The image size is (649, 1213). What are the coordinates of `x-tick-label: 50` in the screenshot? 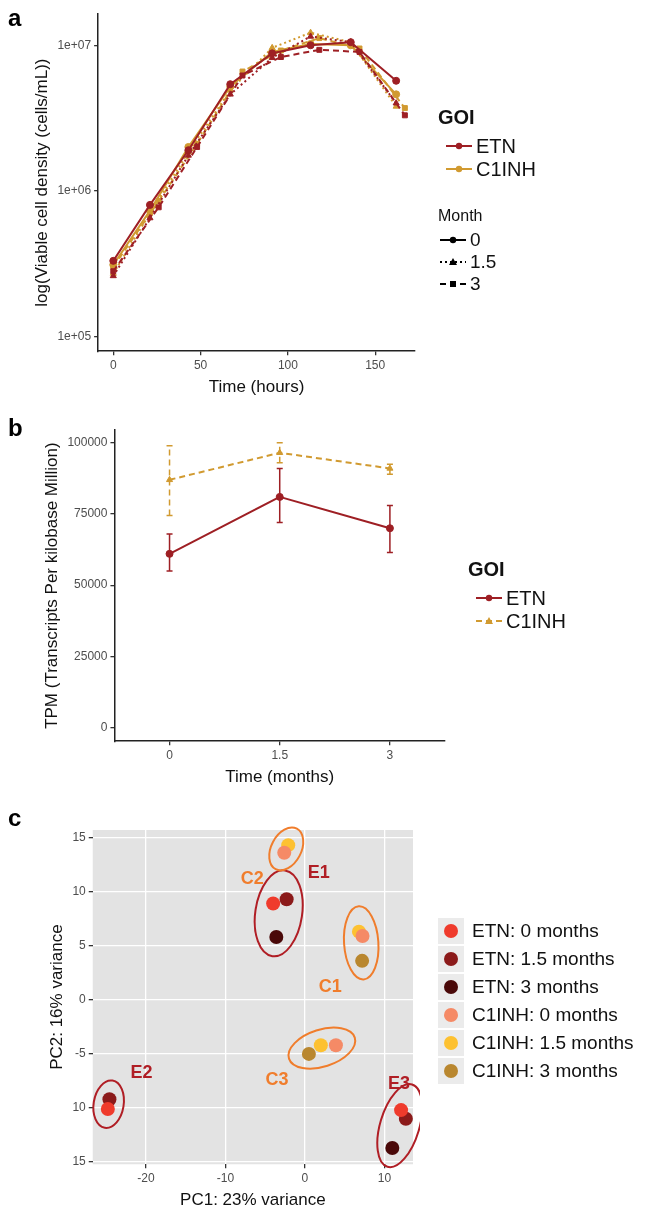 It's located at (200, 364).